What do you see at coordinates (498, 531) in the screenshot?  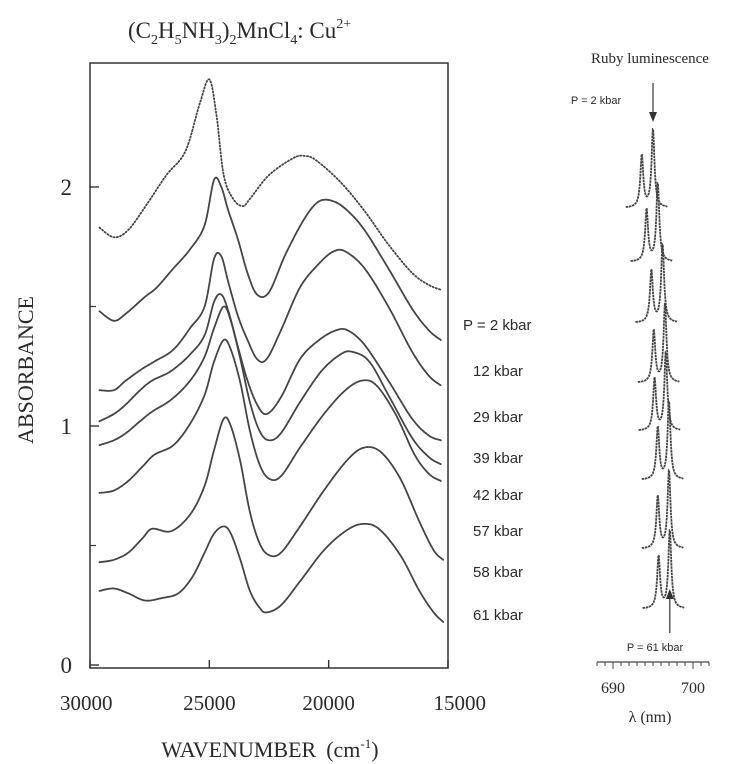 I see `series-label: 57 kbar` at bounding box center [498, 531].